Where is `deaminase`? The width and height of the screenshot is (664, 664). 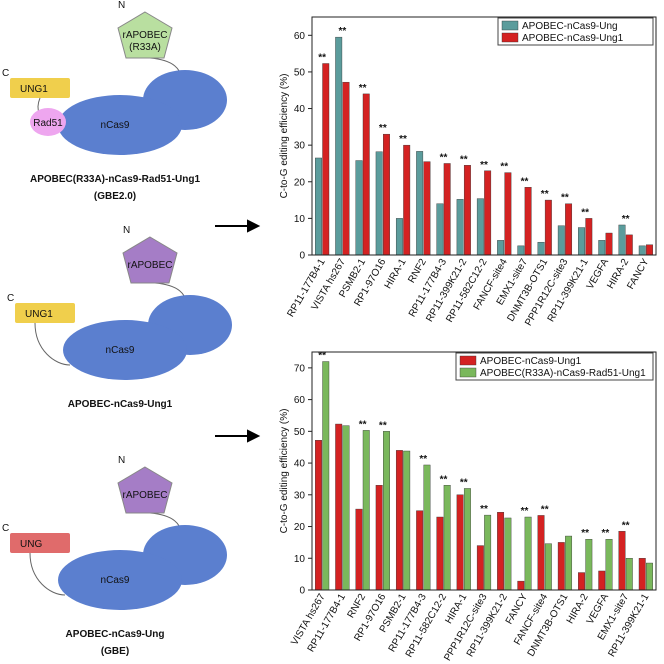 deaminase is located at coordinates (145, 490).